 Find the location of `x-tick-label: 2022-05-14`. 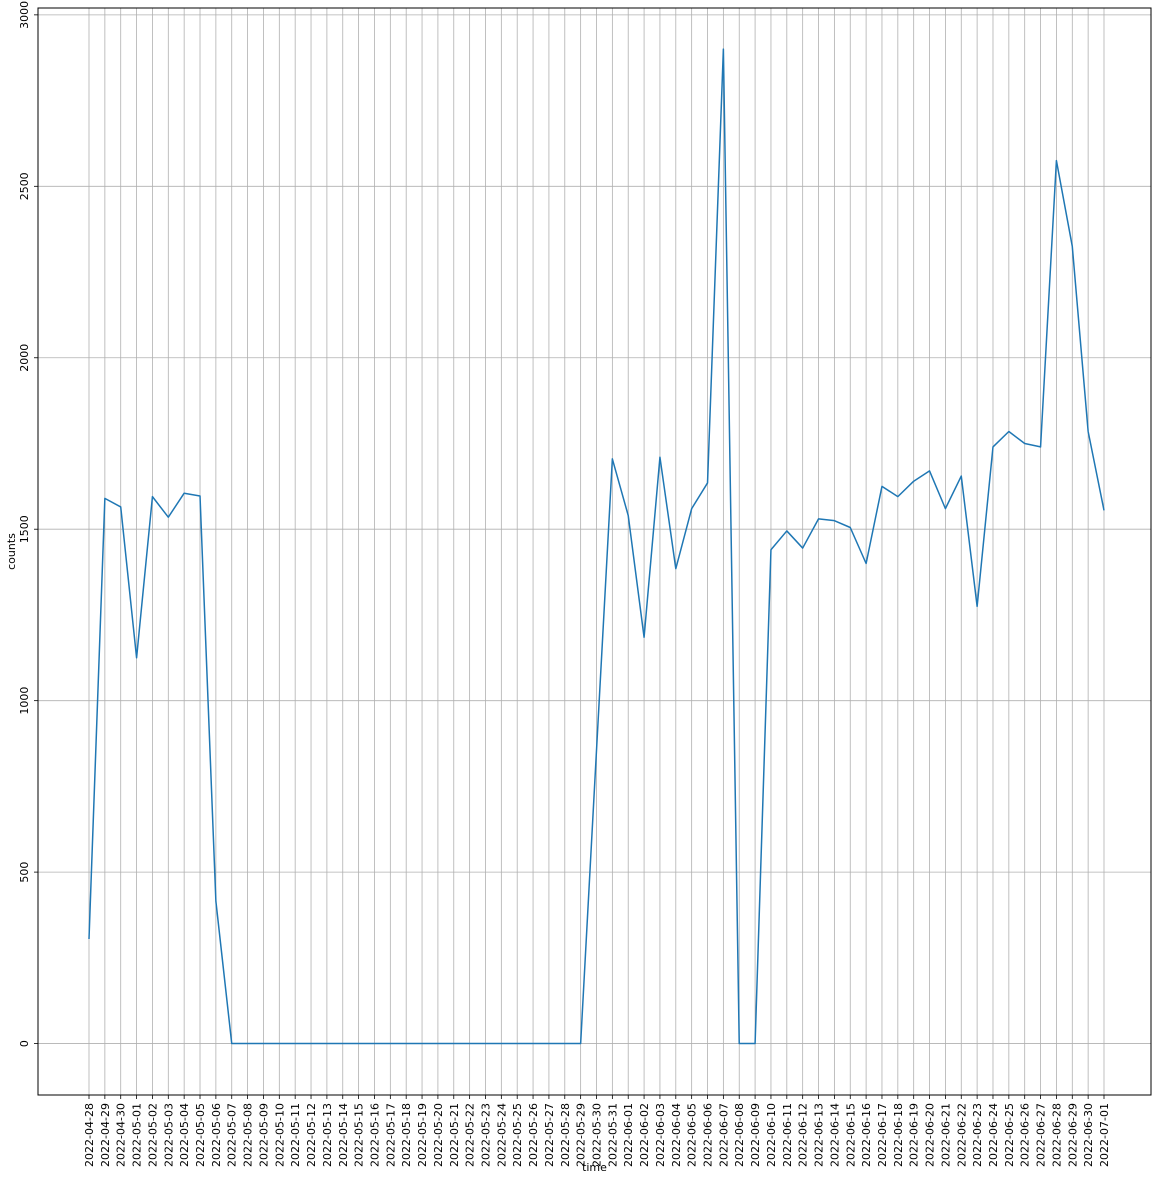

x-tick-label: 2022-05-14 is located at coordinates (343, 1135).